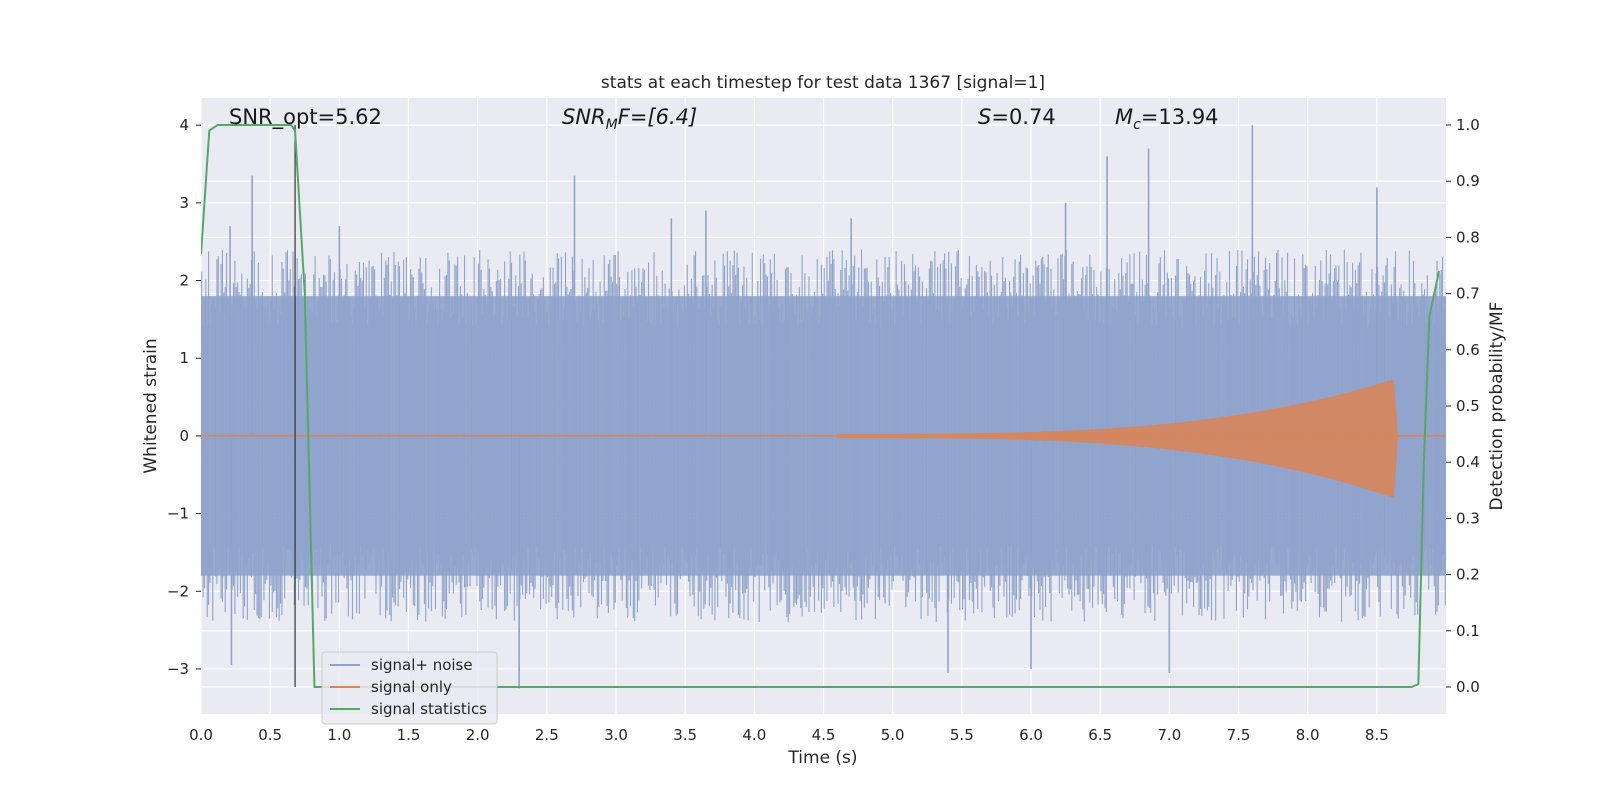 Image resolution: width=1600 pixels, height=800 pixels. What do you see at coordinates (584, 117) in the screenshot?
I see `annotation-snr-mf-base: SNR` at bounding box center [584, 117].